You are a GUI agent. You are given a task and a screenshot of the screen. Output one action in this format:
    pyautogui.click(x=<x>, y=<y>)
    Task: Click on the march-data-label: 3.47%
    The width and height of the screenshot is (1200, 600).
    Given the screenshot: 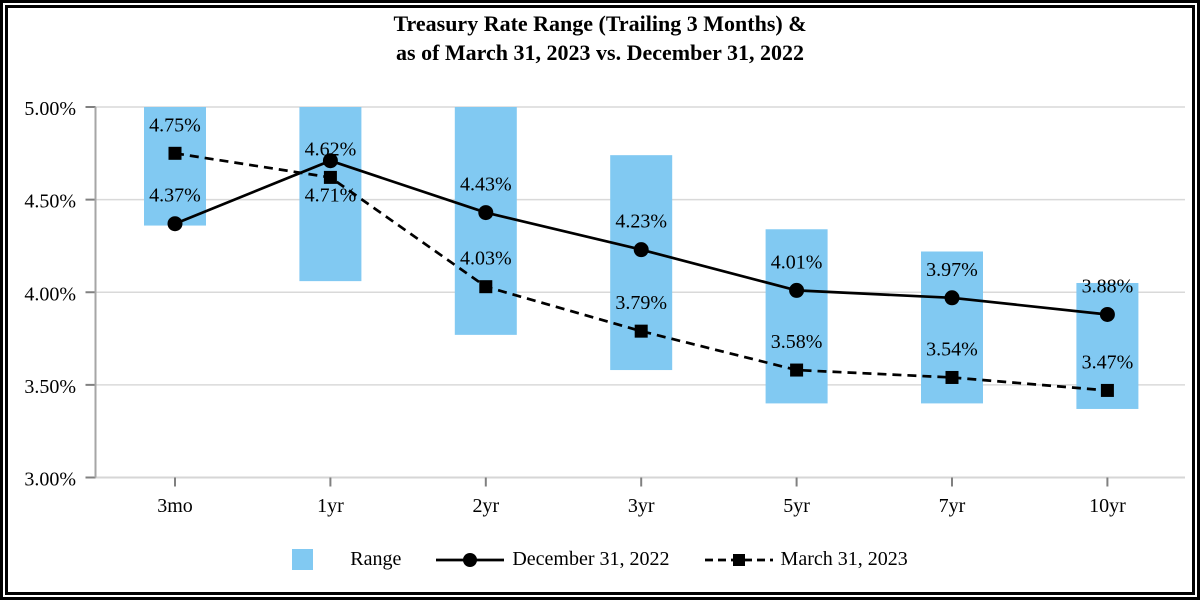 What is the action you would take?
    pyautogui.click(x=1108, y=362)
    